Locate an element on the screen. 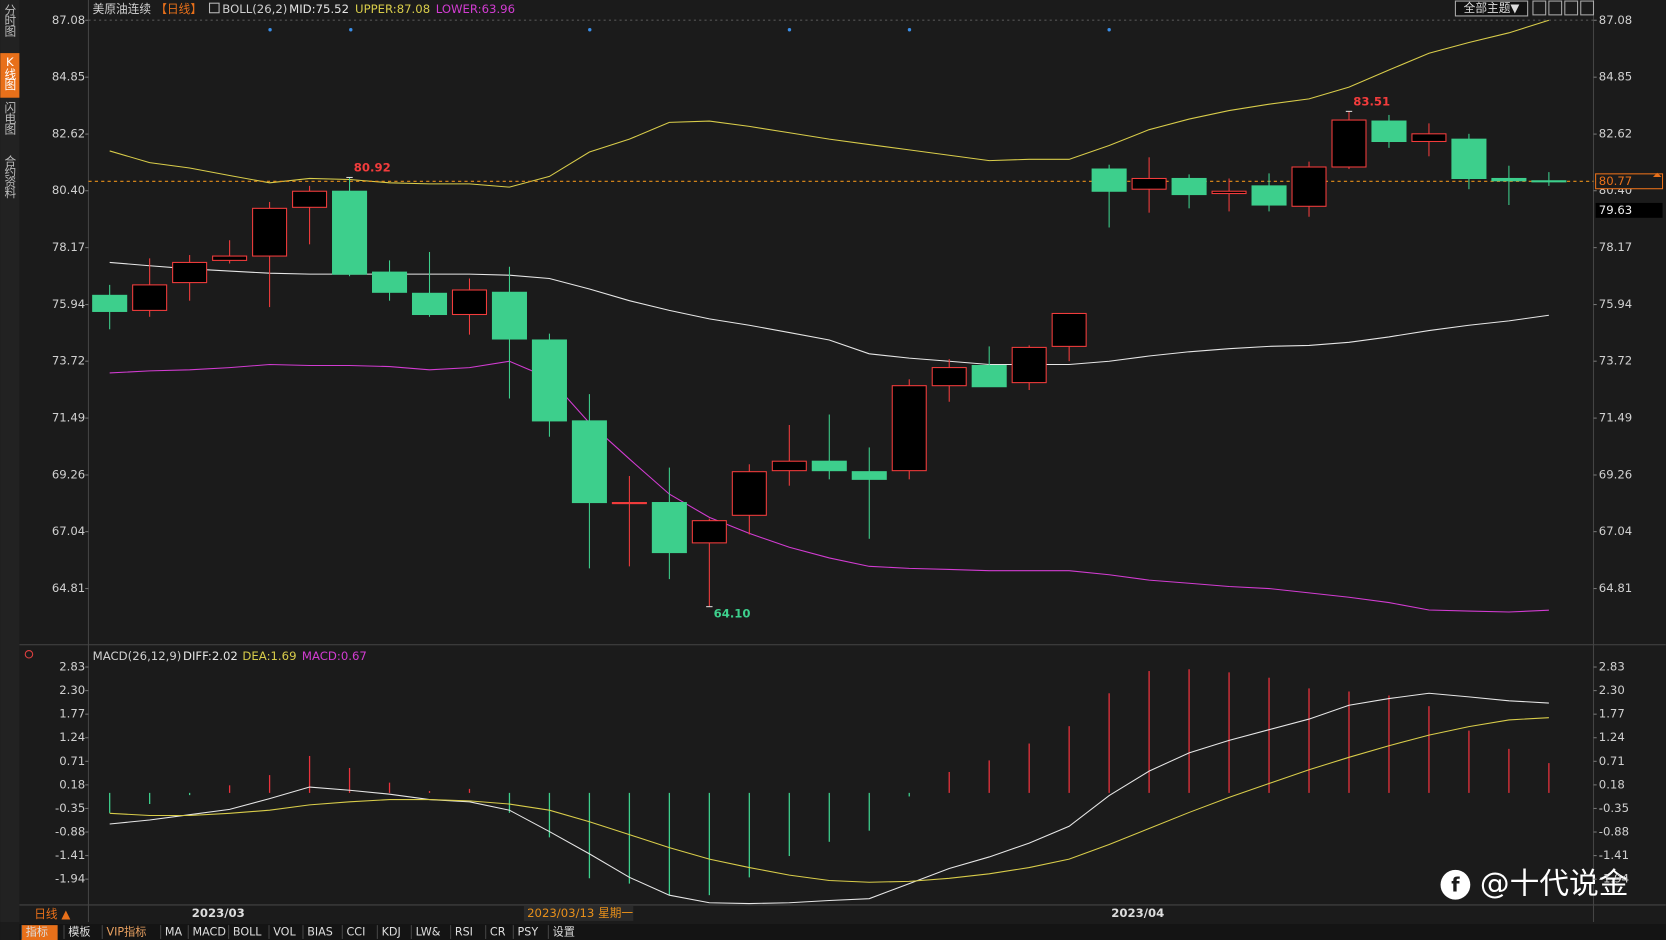  toolbar-item: BOLL is located at coordinates (247, 932).